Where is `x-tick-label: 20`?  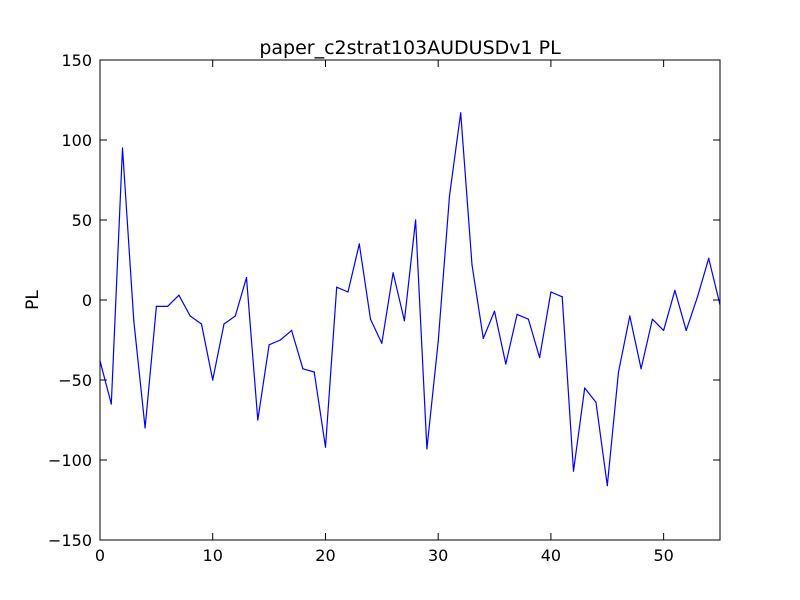
x-tick-label: 20 is located at coordinates (325, 555).